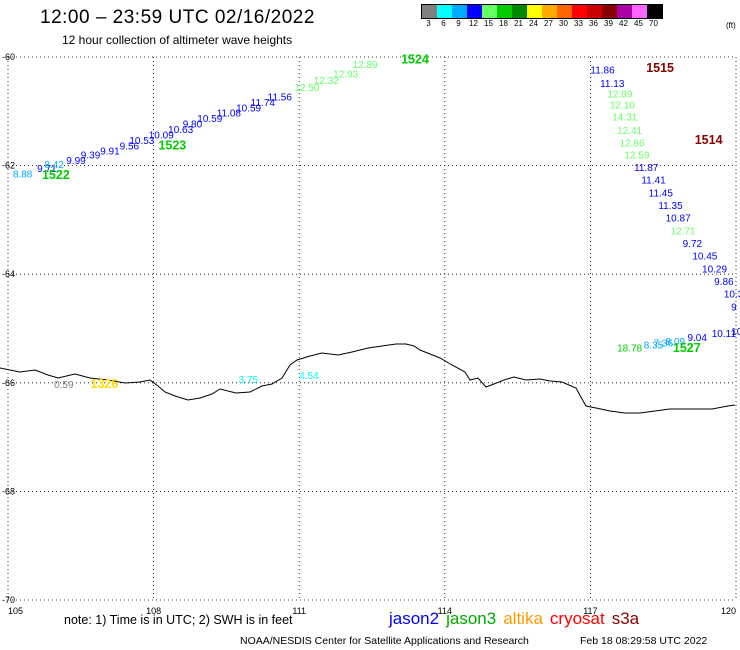  Describe the element at coordinates (533, 23) in the screenshot. I see `color-scale-label: 24` at that location.